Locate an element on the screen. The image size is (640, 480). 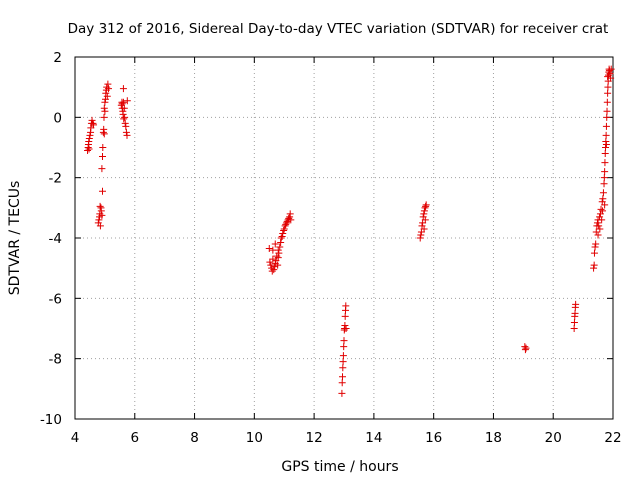
x-tick-label: 20 is located at coordinates (553, 438).